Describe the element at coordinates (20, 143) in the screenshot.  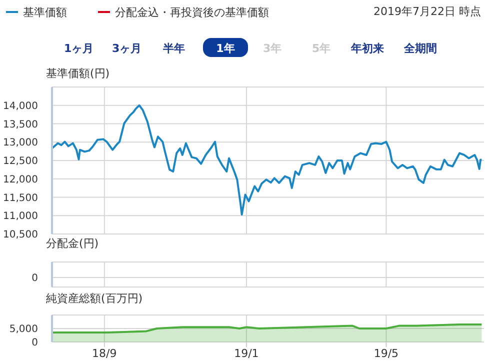
I see `y-tick-label: 13,000` at that location.